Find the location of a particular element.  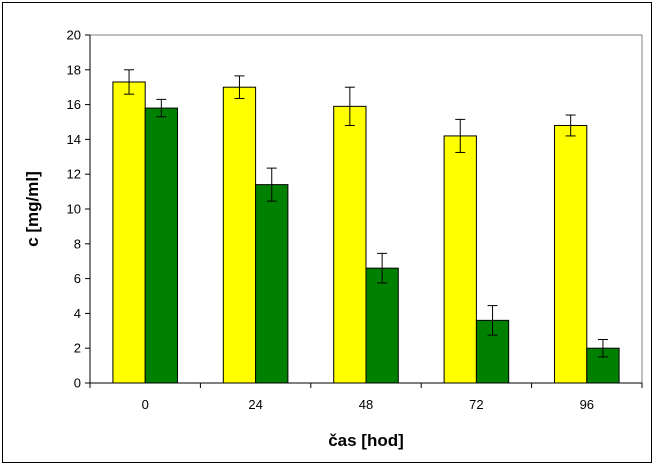

y-tick-label: 6 is located at coordinates (77, 278).